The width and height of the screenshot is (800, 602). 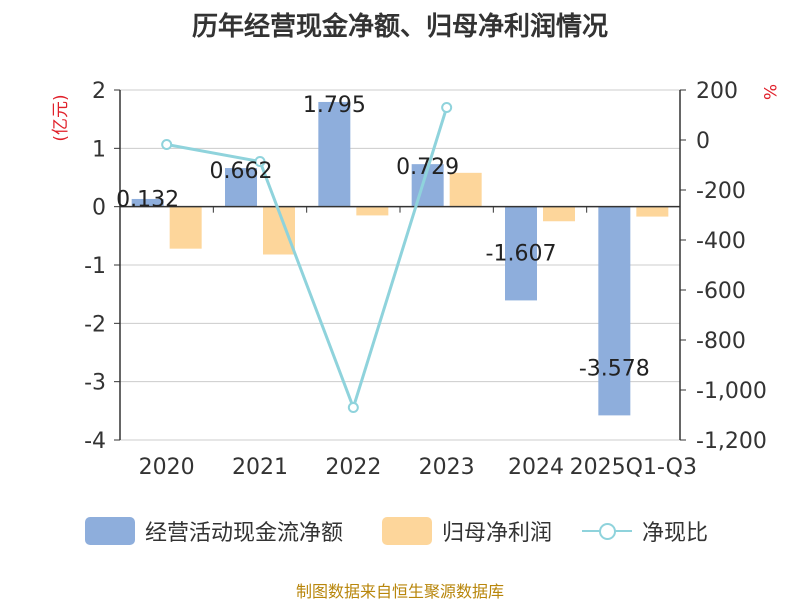 What do you see at coordinates (731, 441) in the screenshot?
I see `y2-tick-label: -1,200` at bounding box center [731, 441].